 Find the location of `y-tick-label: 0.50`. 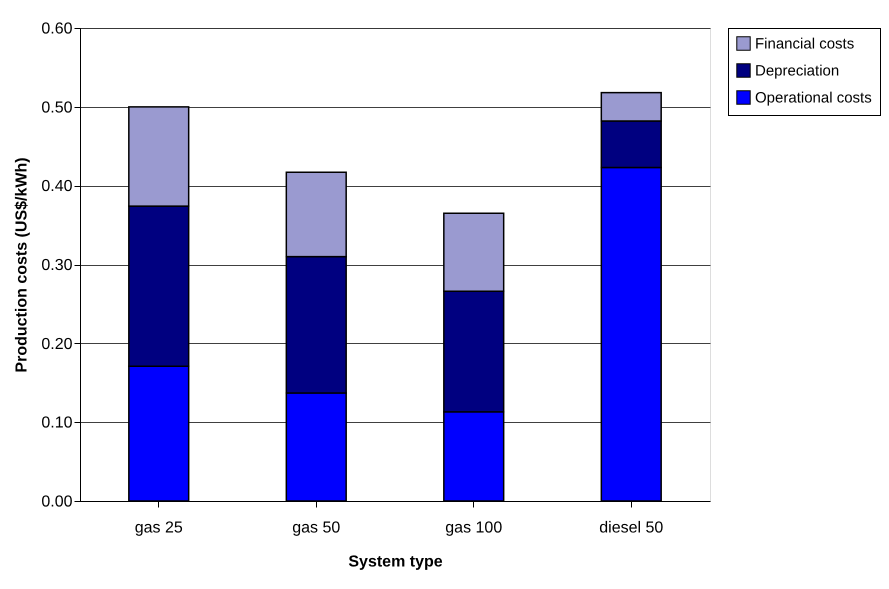

y-tick-label: 0.50 is located at coordinates (57, 107).